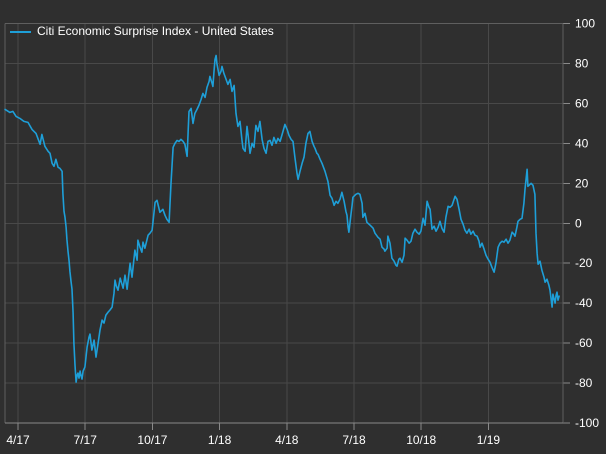 Image resolution: width=606 pixels, height=454 pixels. Describe the element at coordinates (220, 440) in the screenshot. I see `x-axis-label: 1/18` at that location.